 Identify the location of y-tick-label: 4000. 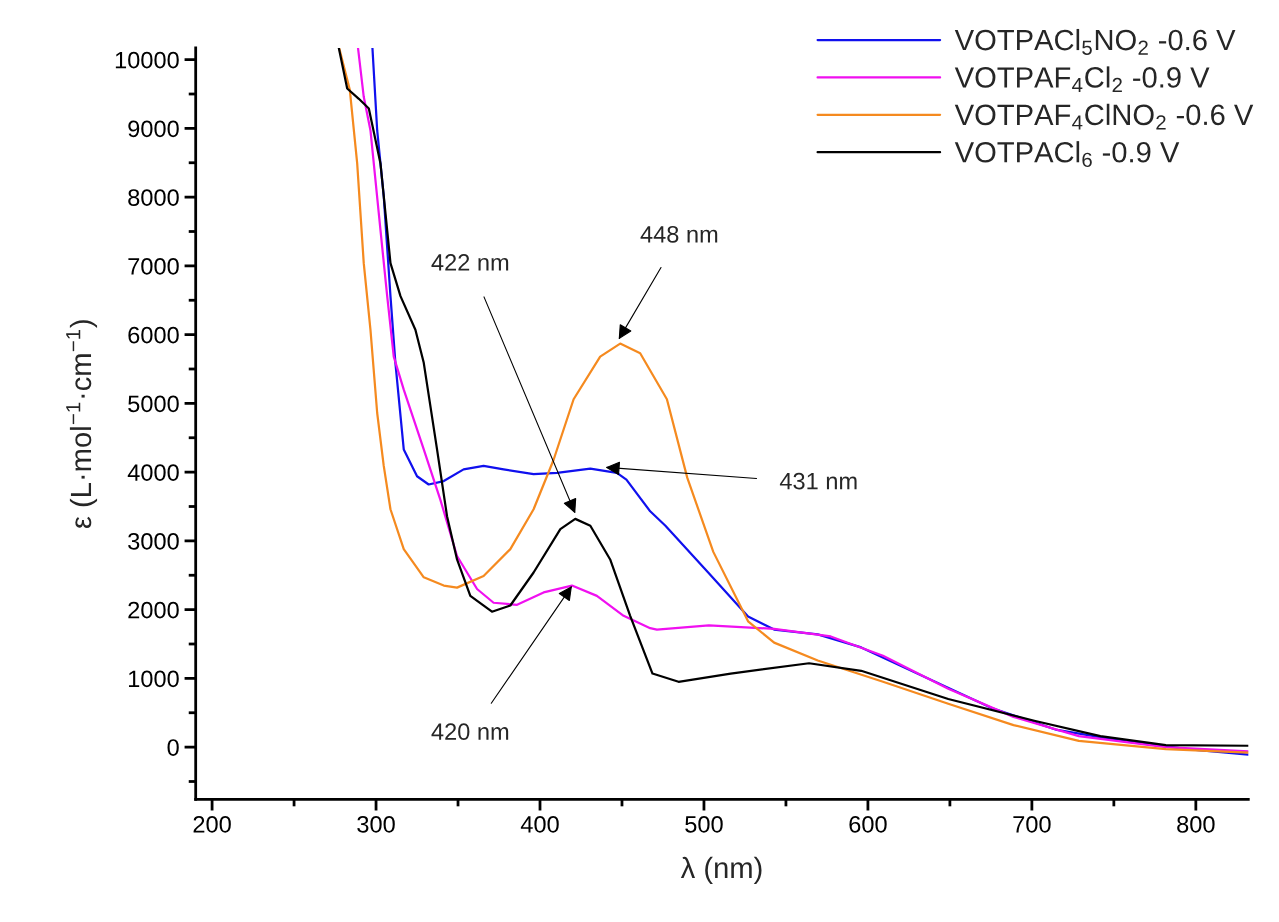
(153, 472).